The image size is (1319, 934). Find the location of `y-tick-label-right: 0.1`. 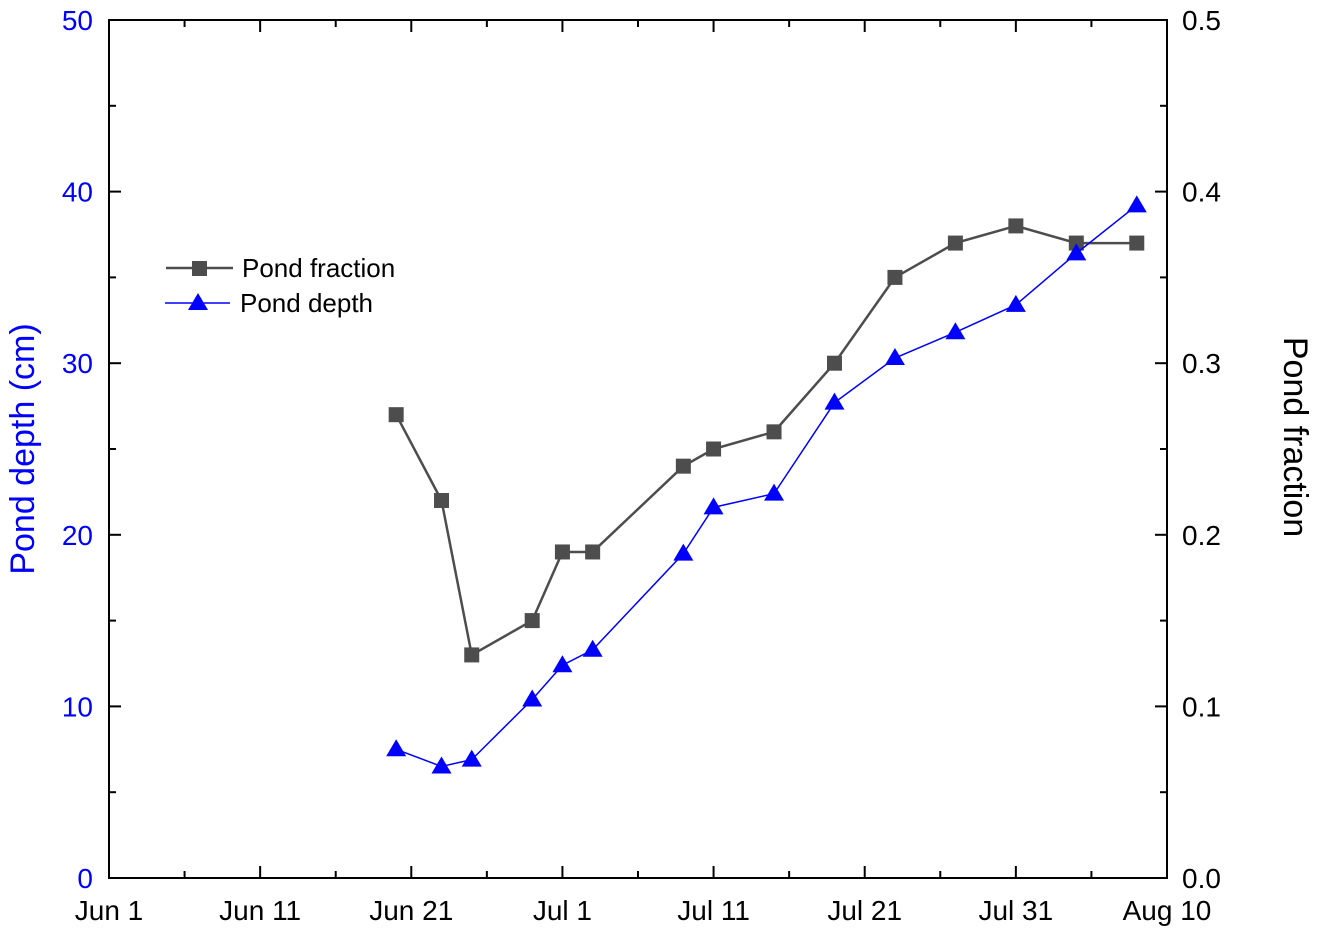

y-tick-label-right: 0.1 is located at coordinates (1201, 706).